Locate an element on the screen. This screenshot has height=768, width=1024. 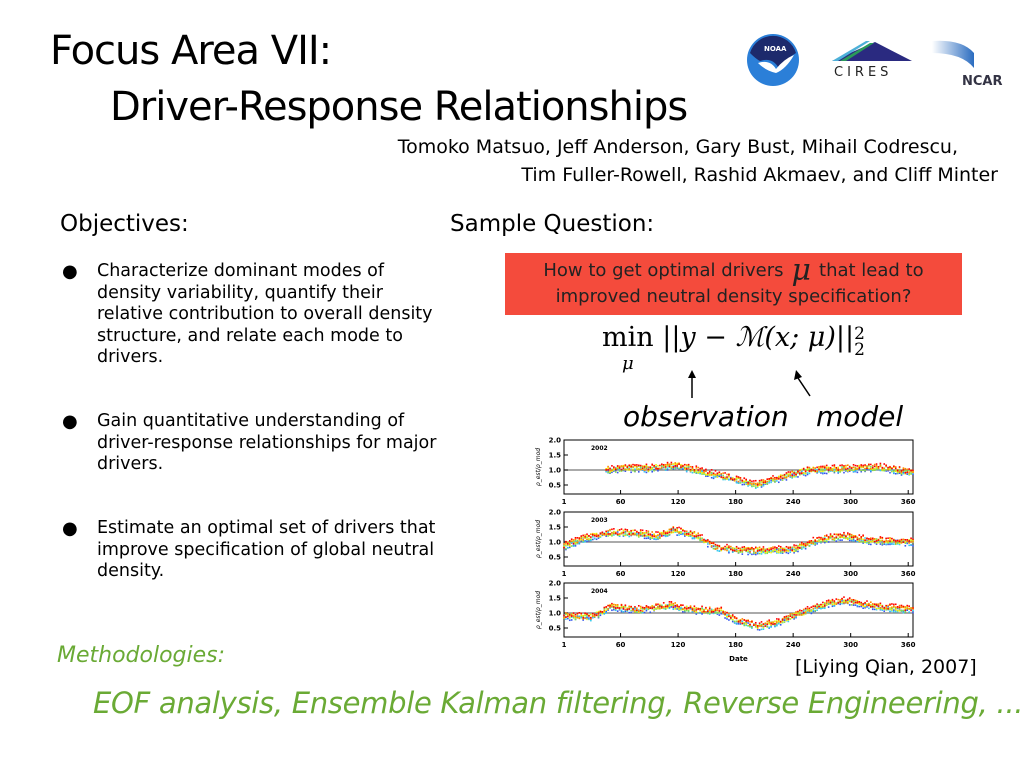
methodologies-heading: Methodologies: is located at coordinates (141, 655).